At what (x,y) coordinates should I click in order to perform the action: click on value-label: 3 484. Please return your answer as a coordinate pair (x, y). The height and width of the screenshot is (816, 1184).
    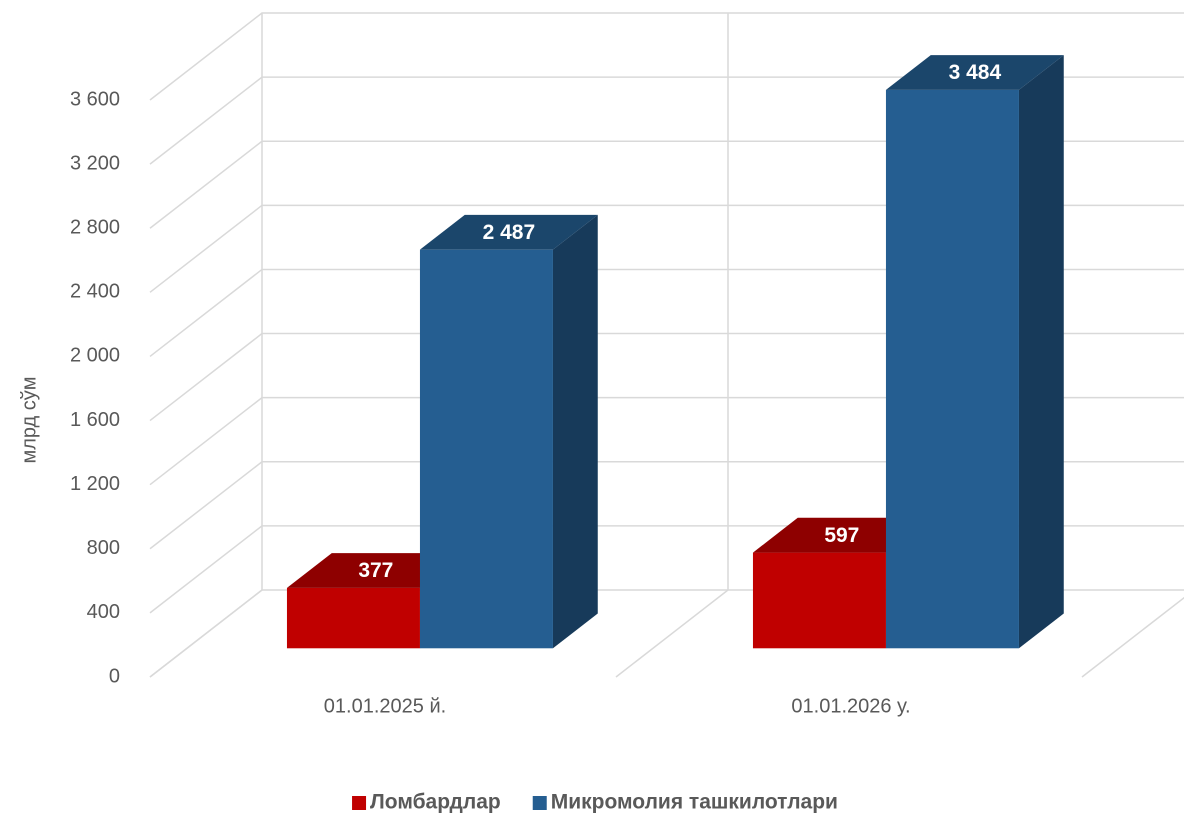
    Looking at the image, I should click on (975, 72).